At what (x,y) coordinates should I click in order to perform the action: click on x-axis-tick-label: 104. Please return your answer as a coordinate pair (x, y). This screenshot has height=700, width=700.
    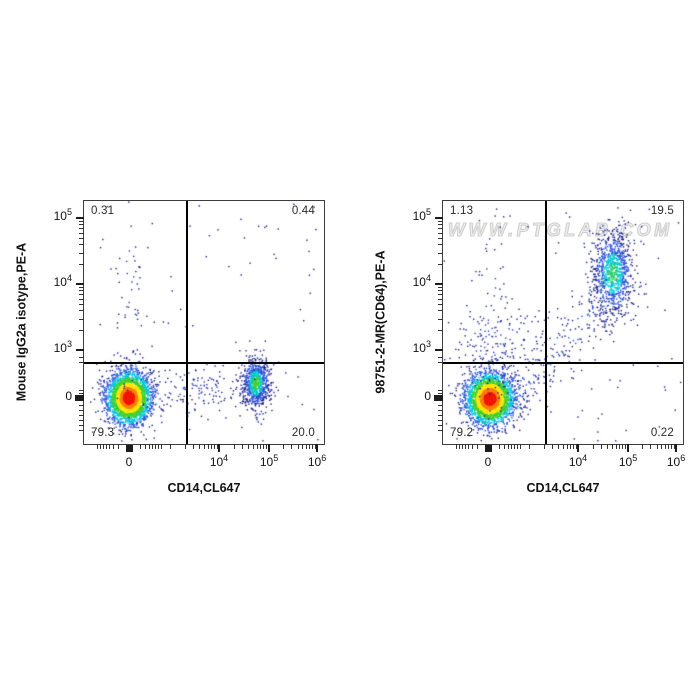
    Looking at the image, I should click on (578, 461).